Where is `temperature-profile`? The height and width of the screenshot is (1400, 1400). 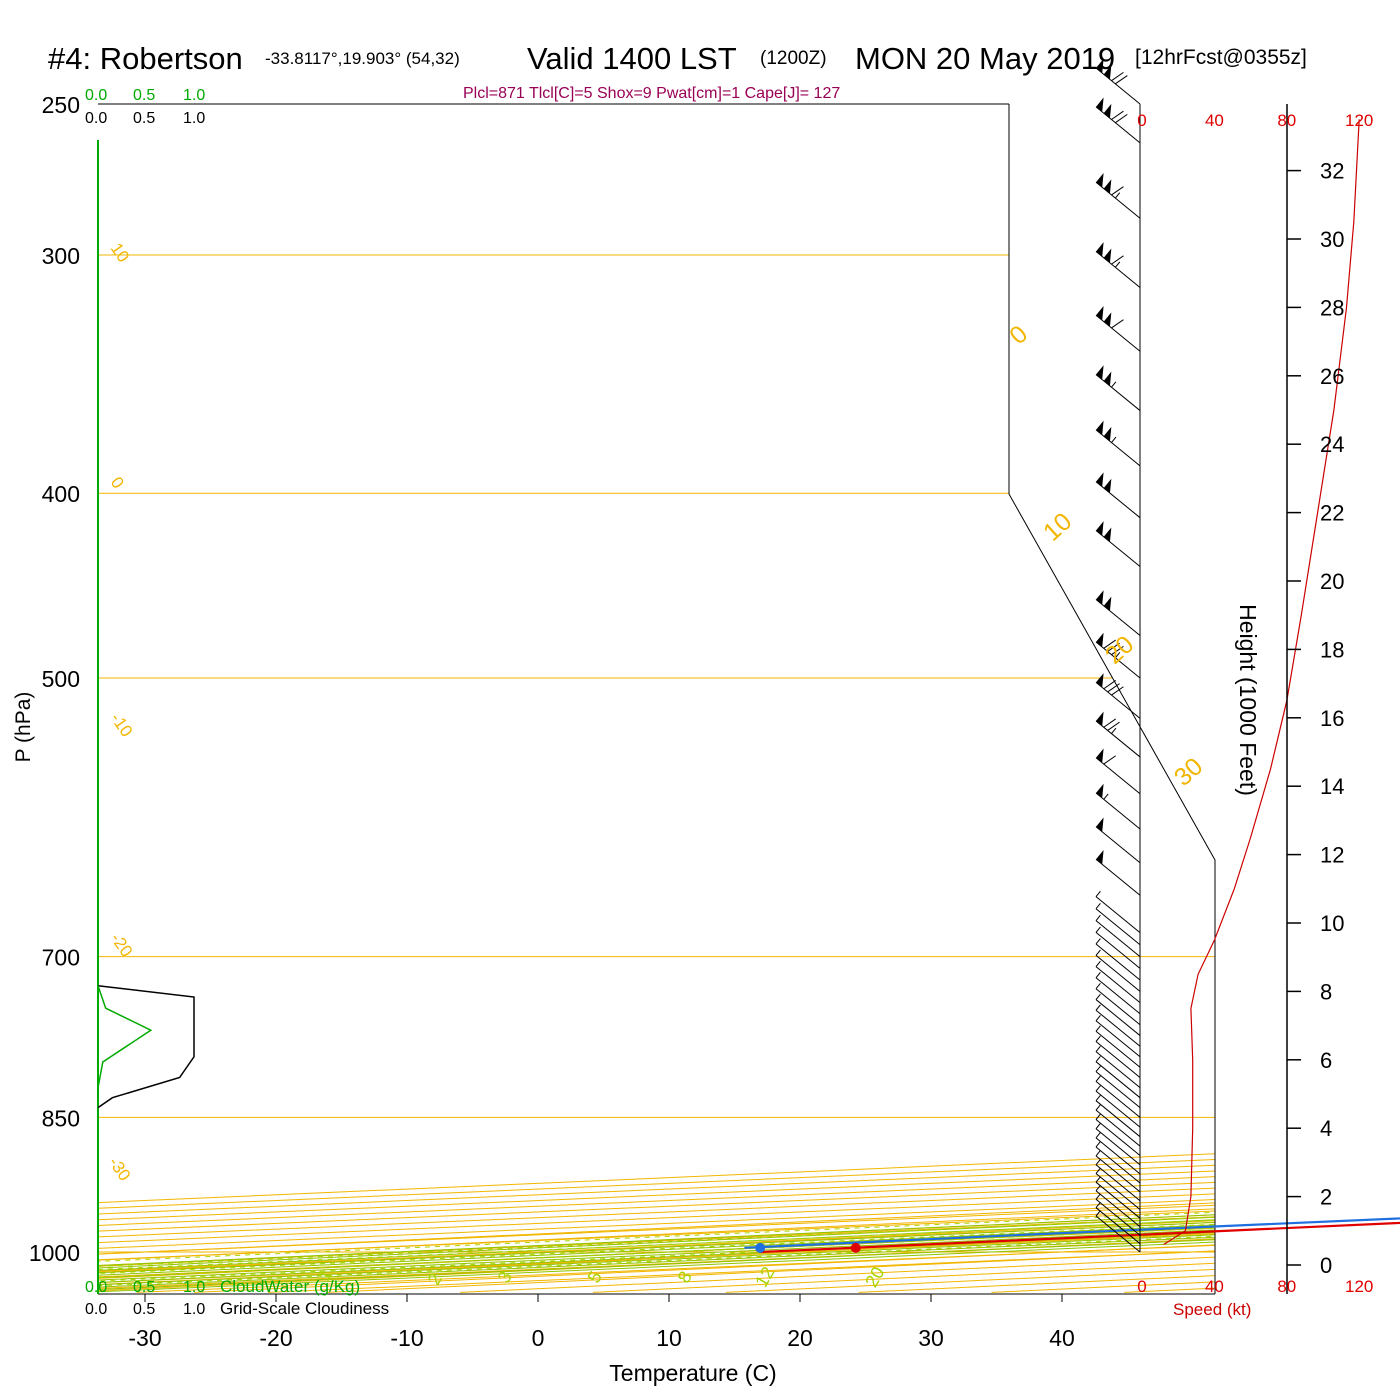
temperature-profile is located at coordinates (1080, 1237).